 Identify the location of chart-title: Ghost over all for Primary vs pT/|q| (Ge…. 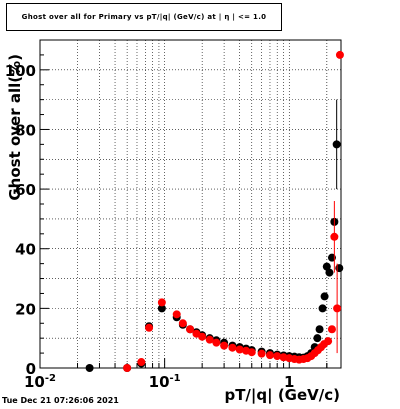
(144, 17).